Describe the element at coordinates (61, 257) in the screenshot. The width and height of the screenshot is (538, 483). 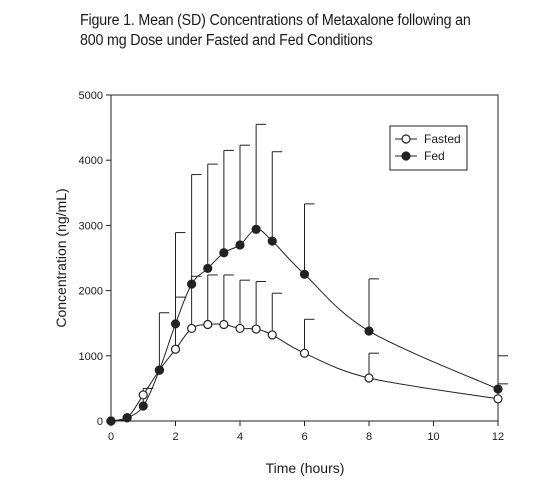
I see `y-axis-label: Concentration (ng/mL)` at that location.